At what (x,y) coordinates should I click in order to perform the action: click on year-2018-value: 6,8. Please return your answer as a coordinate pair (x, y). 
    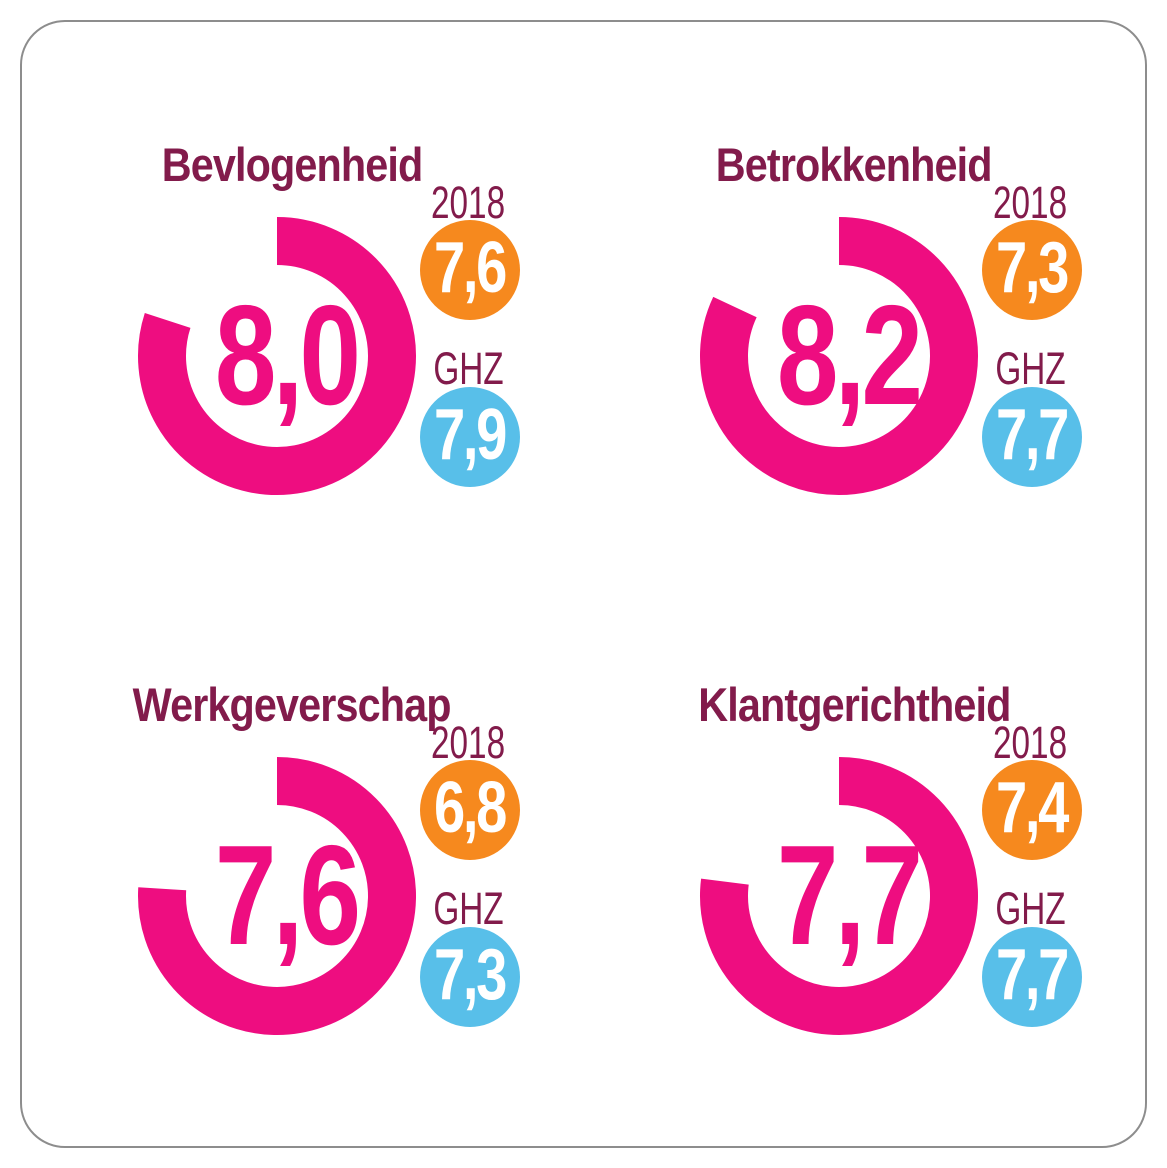
    Looking at the image, I should click on (470, 808).